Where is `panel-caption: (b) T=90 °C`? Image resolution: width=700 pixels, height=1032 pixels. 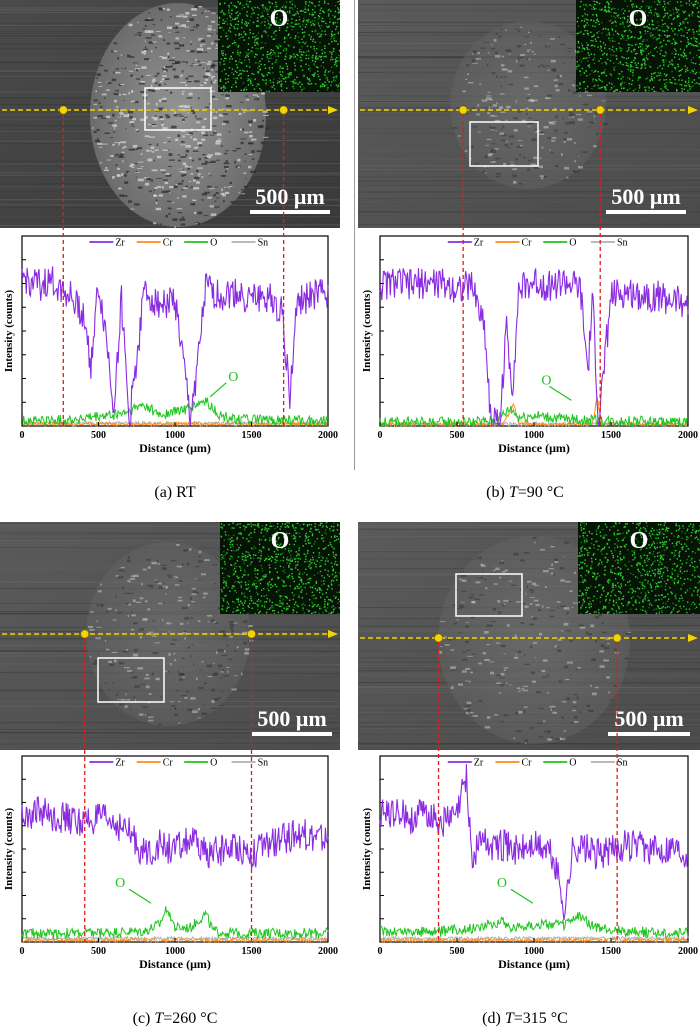
panel-caption: (b) T=90 °C is located at coordinates (525, 493).